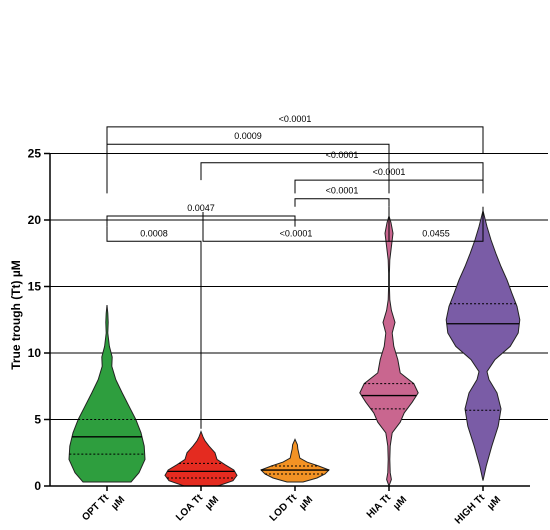 Image resolution: width=550 pixels, height=530 pixels. What do you see at coordinates (248, 136) in the screenshot?
I see `p-value-label: 0.0009` at bounding box center [248, 136].